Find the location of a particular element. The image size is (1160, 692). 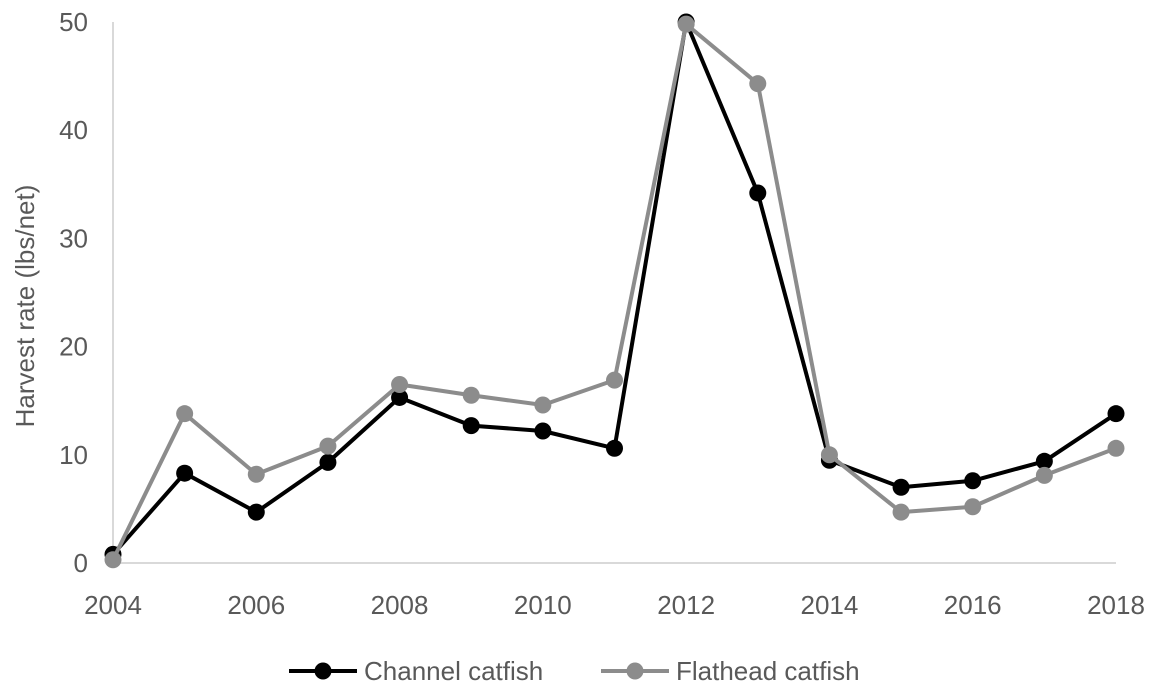

legend-item: Channel catfish is located at coordinates (416, 671).